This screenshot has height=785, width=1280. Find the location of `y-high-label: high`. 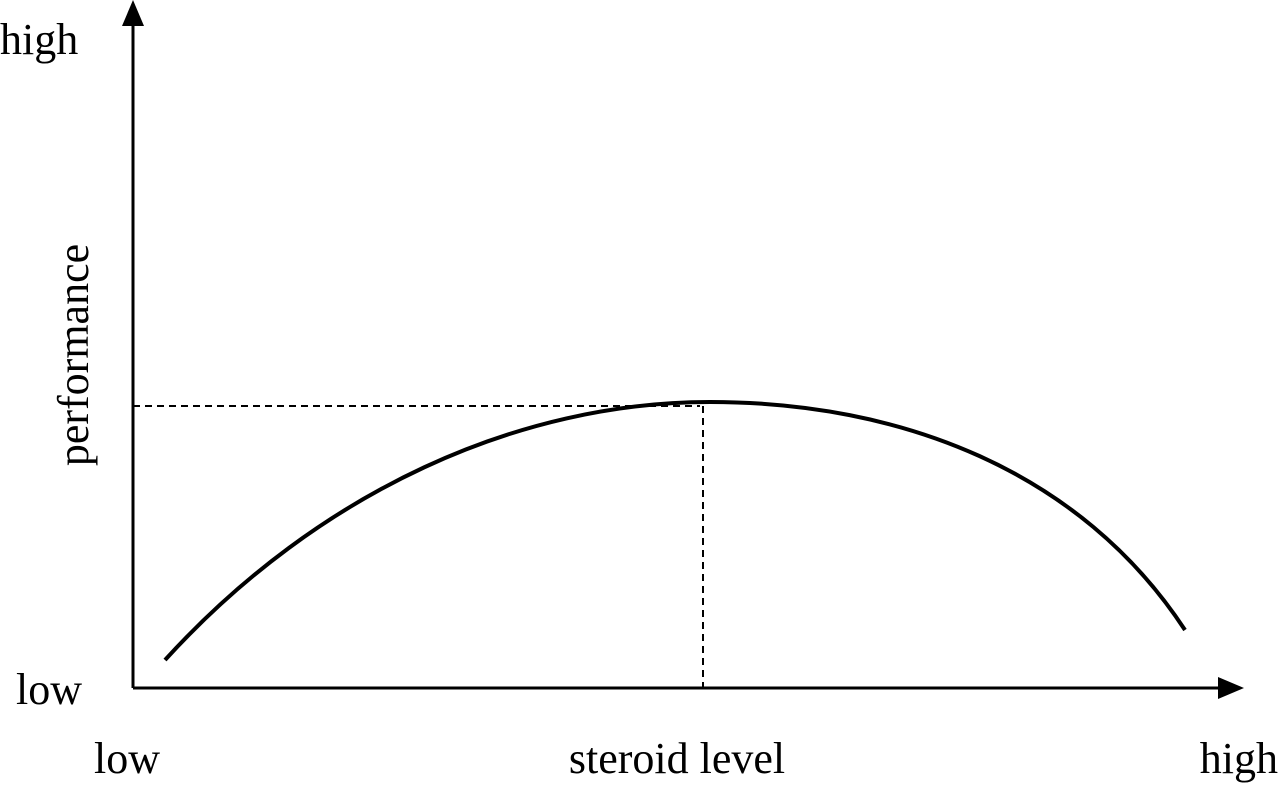

y-high-label: high is located at coordinates (39, 39).